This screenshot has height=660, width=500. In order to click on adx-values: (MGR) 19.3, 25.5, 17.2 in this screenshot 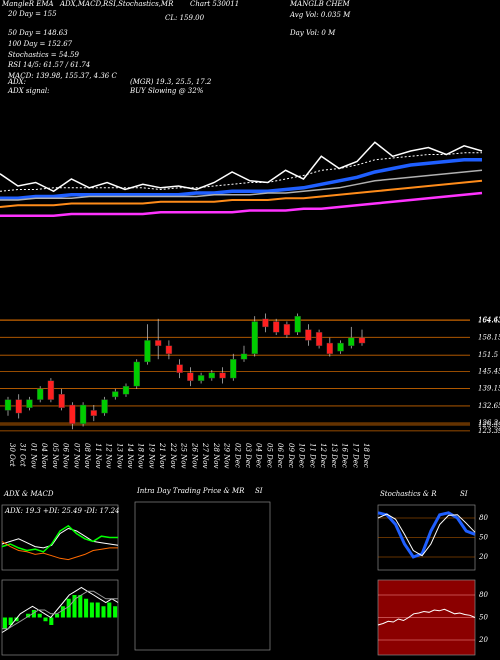, I will do `click(171, 82)`.